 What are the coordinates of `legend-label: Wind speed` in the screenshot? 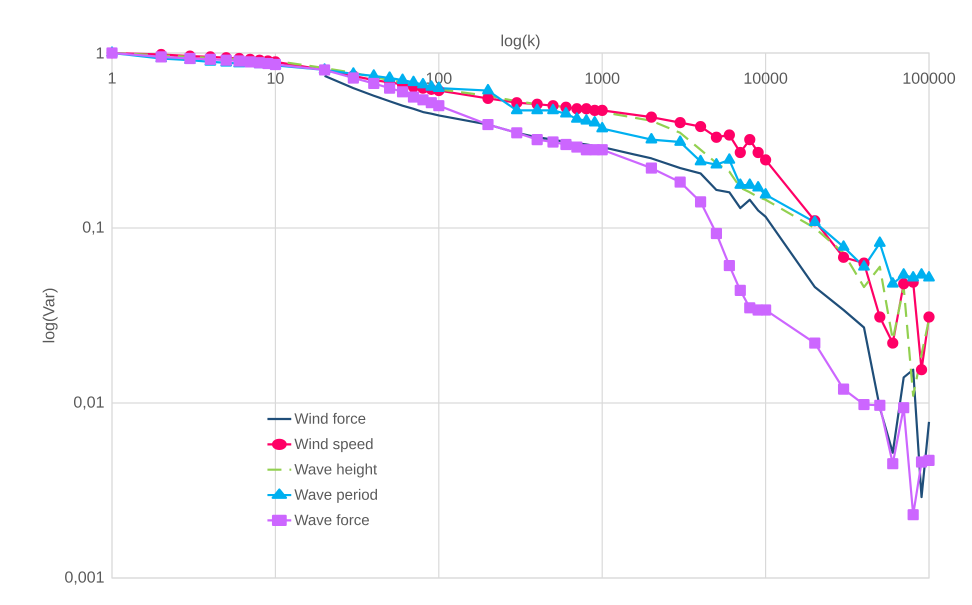 It's located at (333, 445).